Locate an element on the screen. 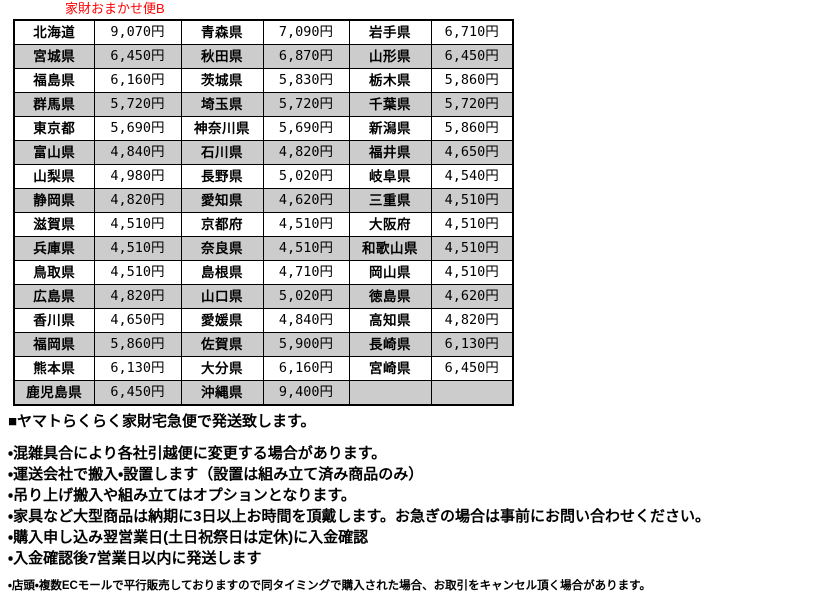 This screenshot has width=822, height=596. prefecture-cell: 東京都 is located at coordinates (54, 128).